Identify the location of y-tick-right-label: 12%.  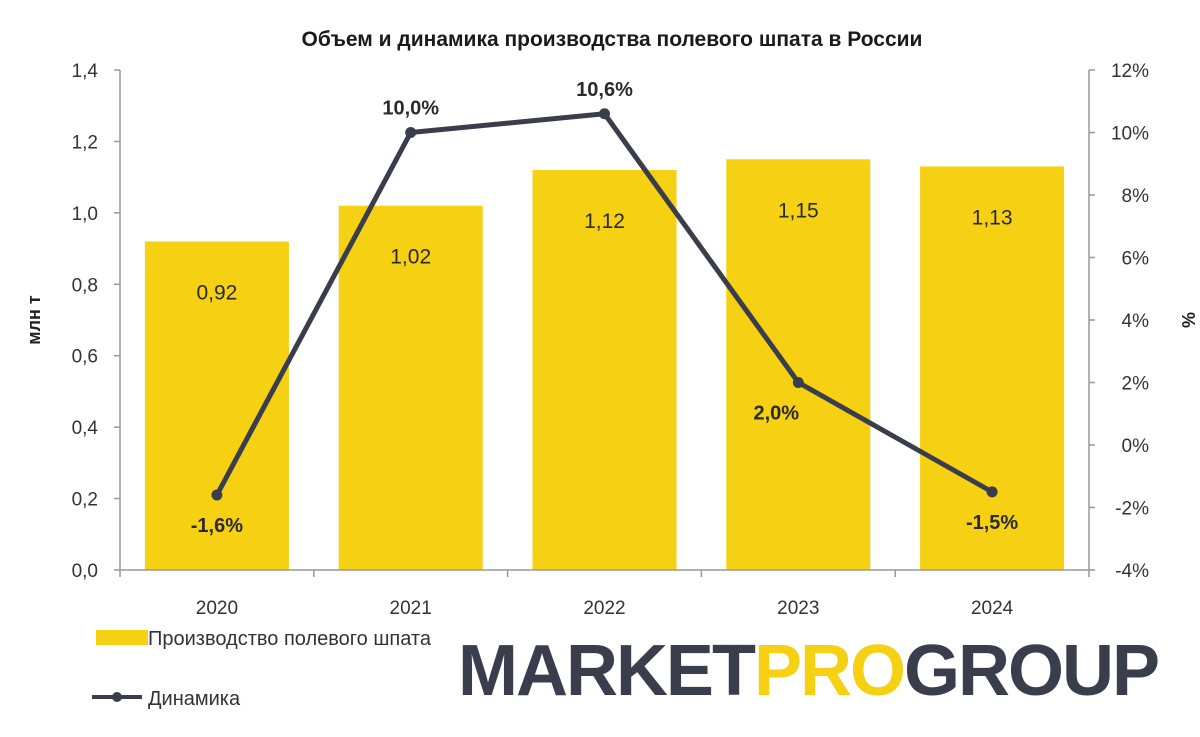
(1130, 71).